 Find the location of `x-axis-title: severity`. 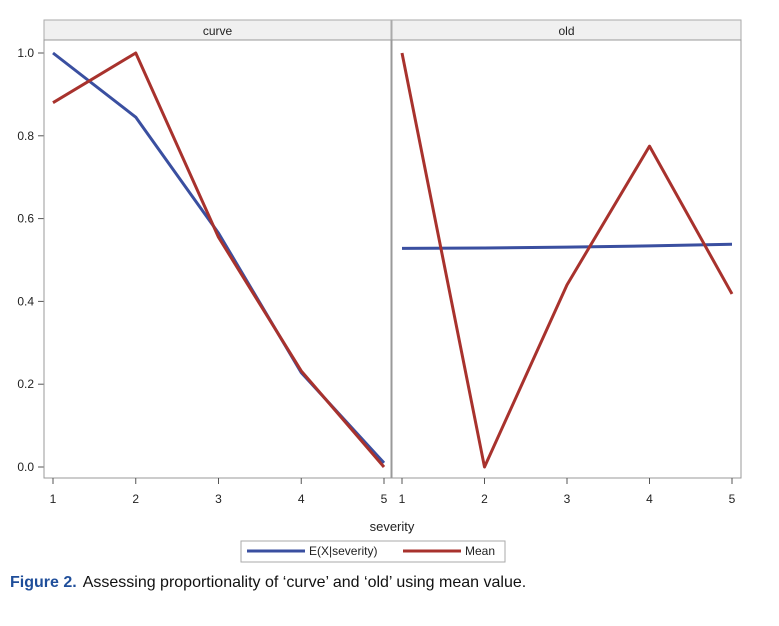

x-axis-title: severity is located at coordinates (392, 526).